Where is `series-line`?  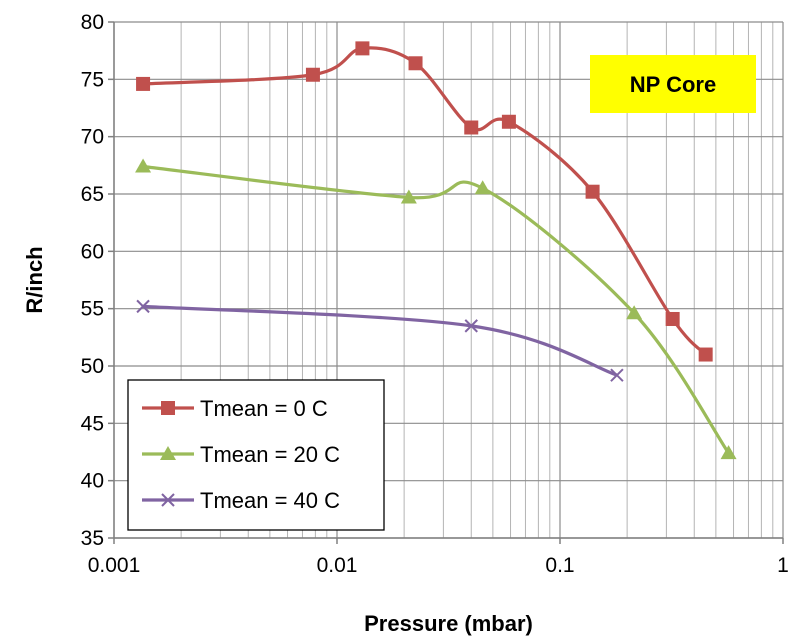
series-line is located at coordinates (380, 340).